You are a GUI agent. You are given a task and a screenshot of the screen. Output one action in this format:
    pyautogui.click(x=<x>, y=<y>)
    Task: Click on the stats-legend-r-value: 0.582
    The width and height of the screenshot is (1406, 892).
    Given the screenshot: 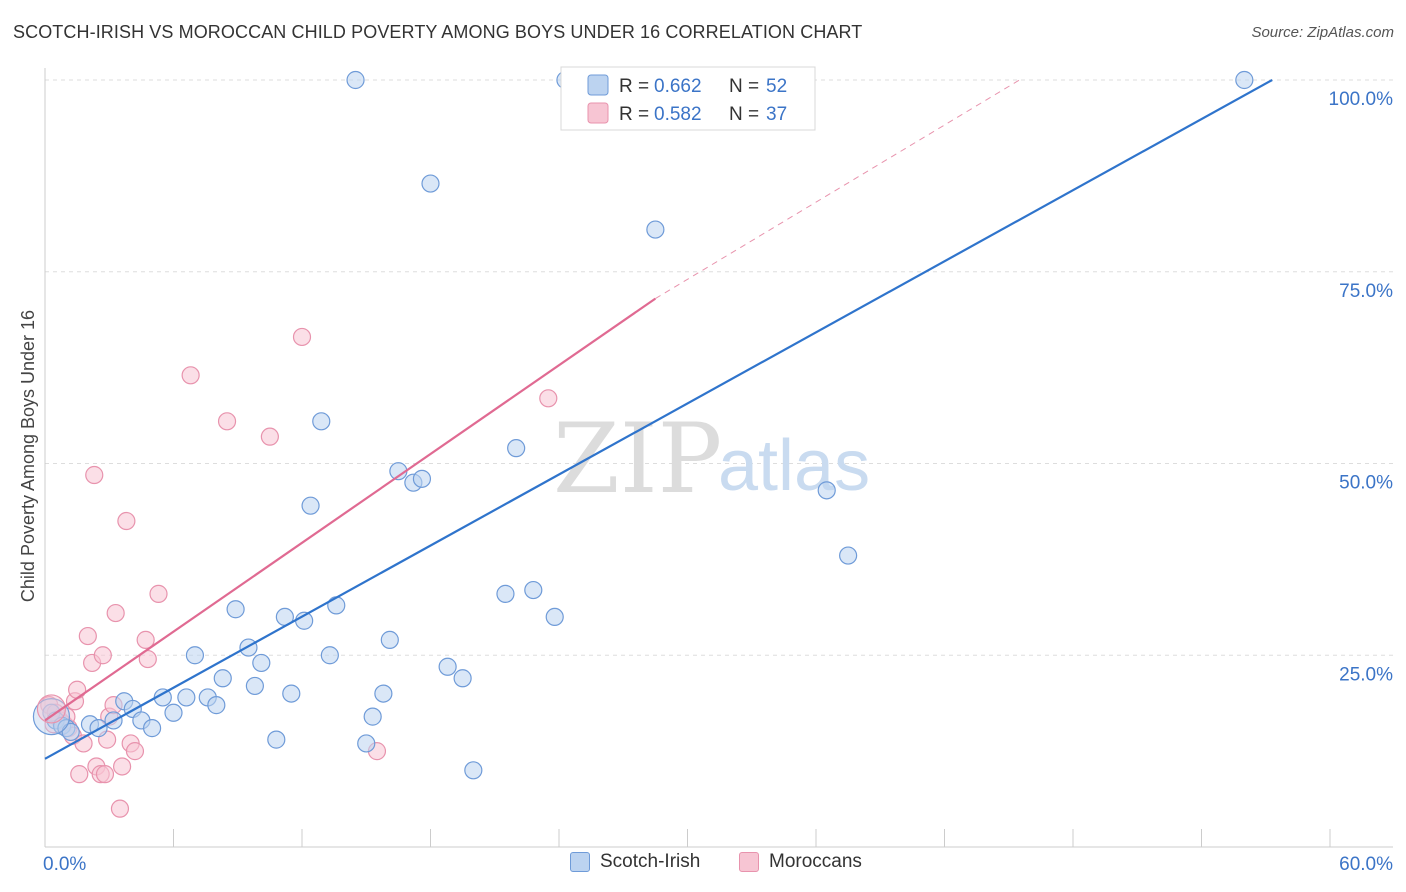 What is the action you would take?
    pyautogui.click(x=678, y=114)
    